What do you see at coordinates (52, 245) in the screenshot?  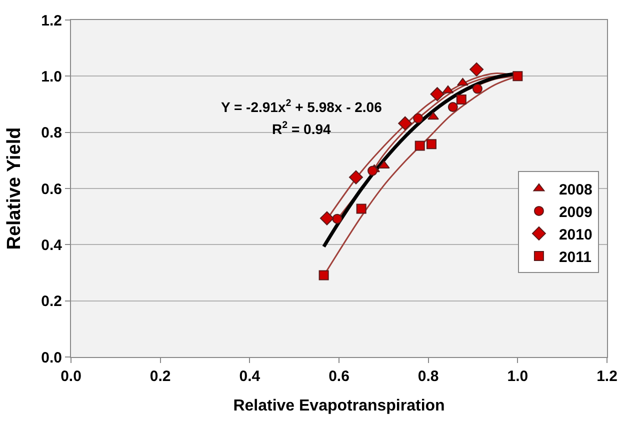 I see `y-tick-label: 0.4` at bounding box center [52, 245].